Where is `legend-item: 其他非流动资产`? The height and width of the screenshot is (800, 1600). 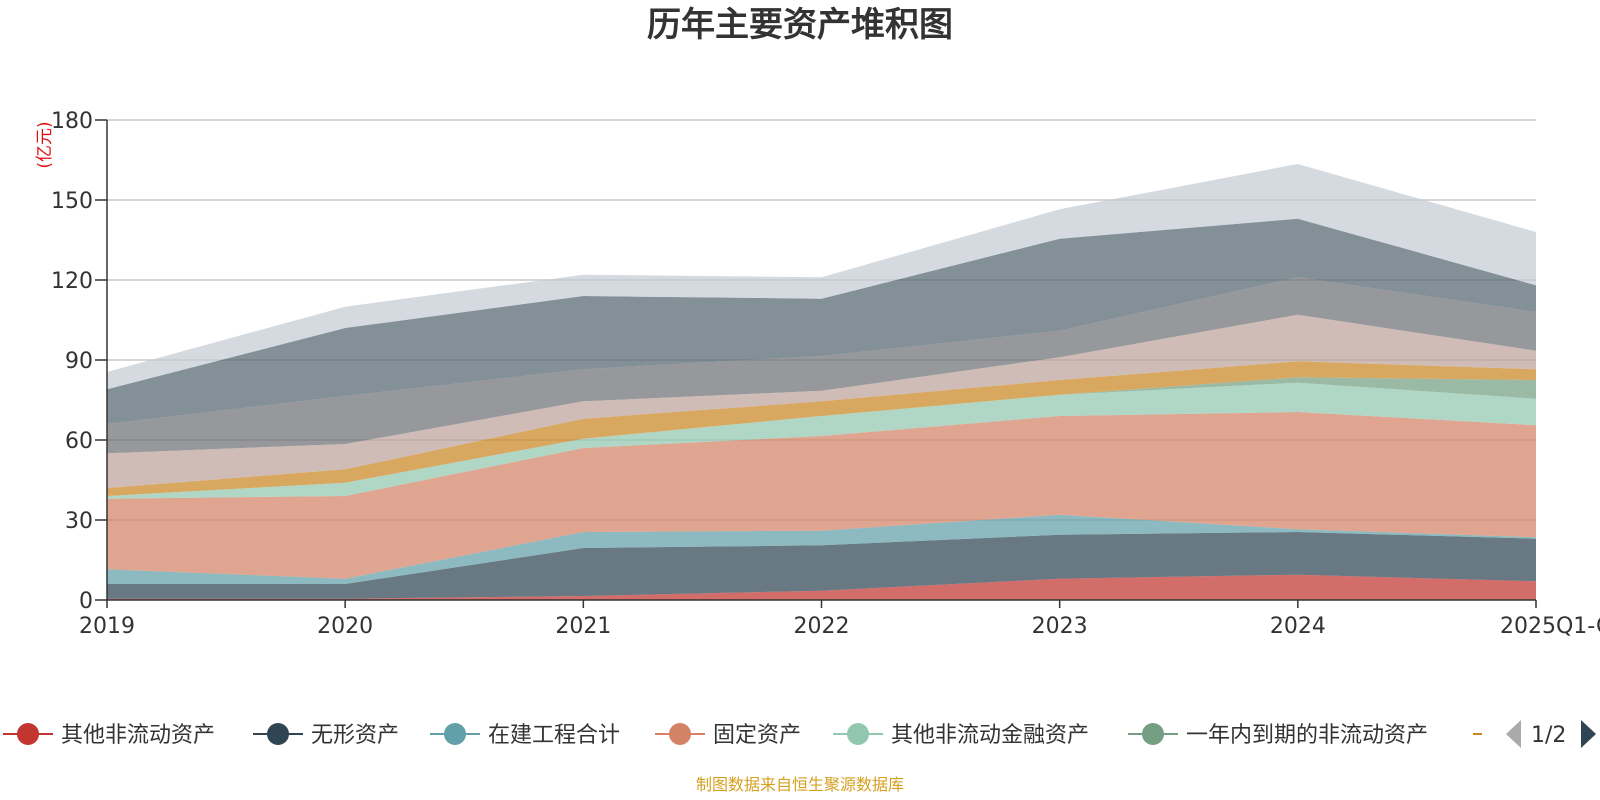 legend-item: 其他非流动资产 is located at coordinates (109, 735).